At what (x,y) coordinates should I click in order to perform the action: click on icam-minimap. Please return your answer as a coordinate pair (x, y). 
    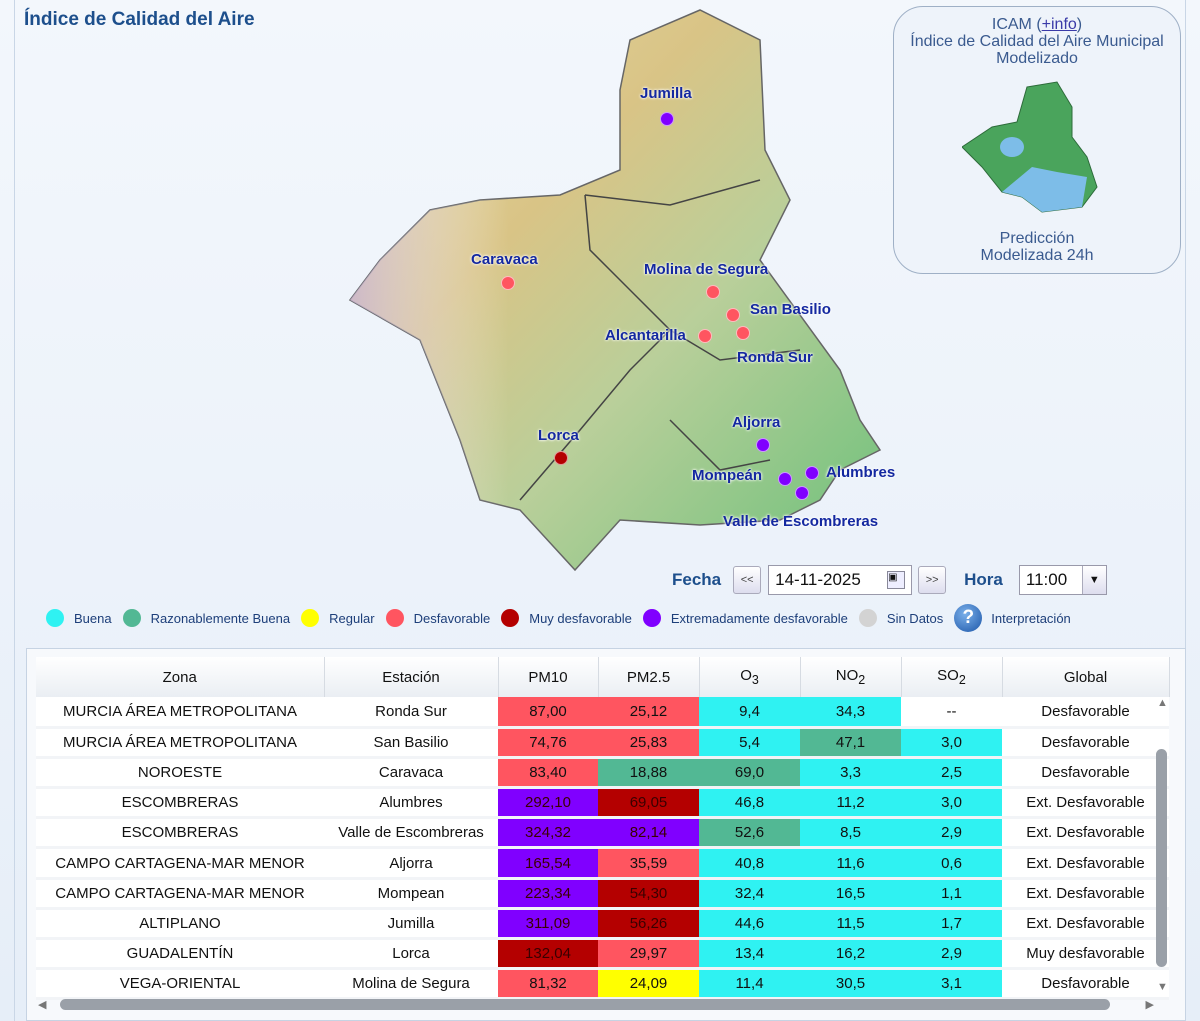
    Looking at the image, I should click on (1036, 147).